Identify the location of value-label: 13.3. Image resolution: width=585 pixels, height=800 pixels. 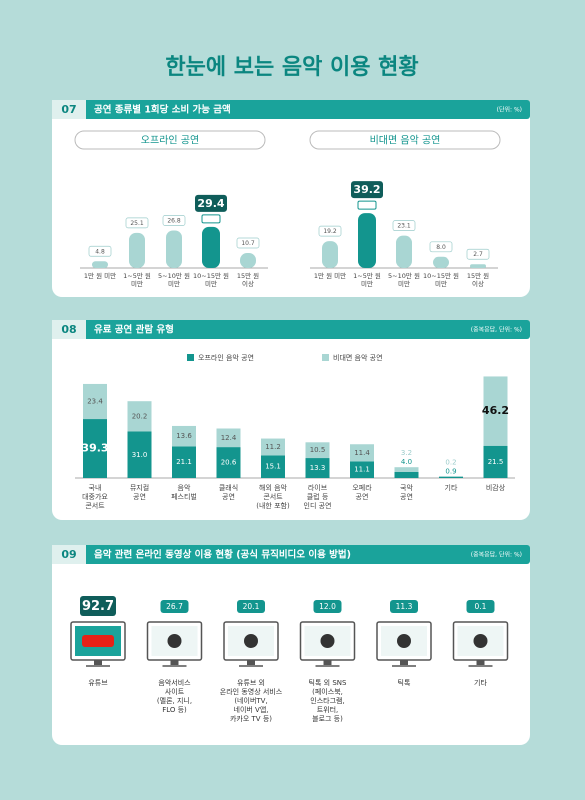
(318, 468).